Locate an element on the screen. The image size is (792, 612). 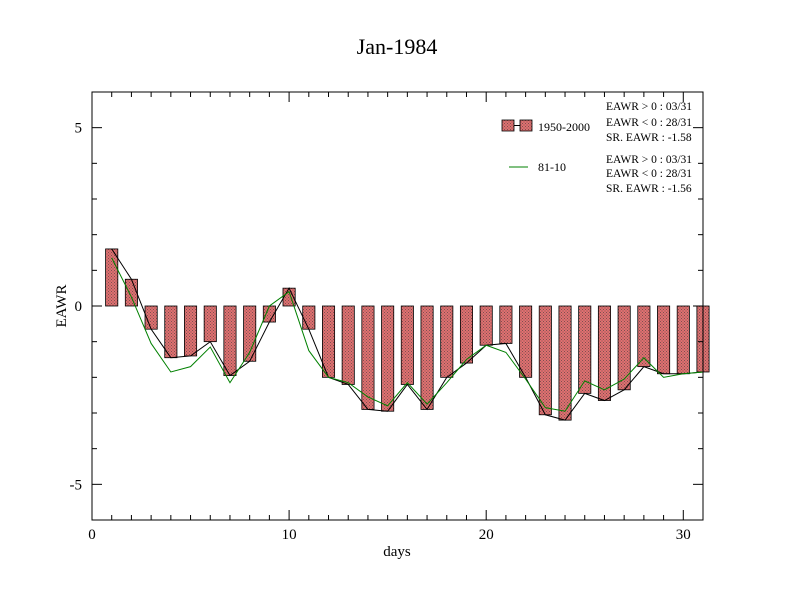
x-tick-label: 30 is located at coordinates (683, 535).